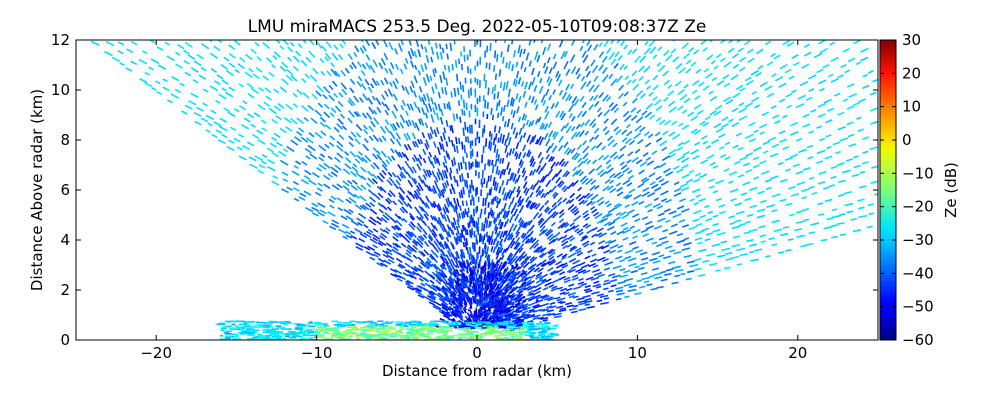  Describe the element at coordinates (37, 190) in the screenshot. I see `y-axis-label: Distance Above radar (km)` at that location.